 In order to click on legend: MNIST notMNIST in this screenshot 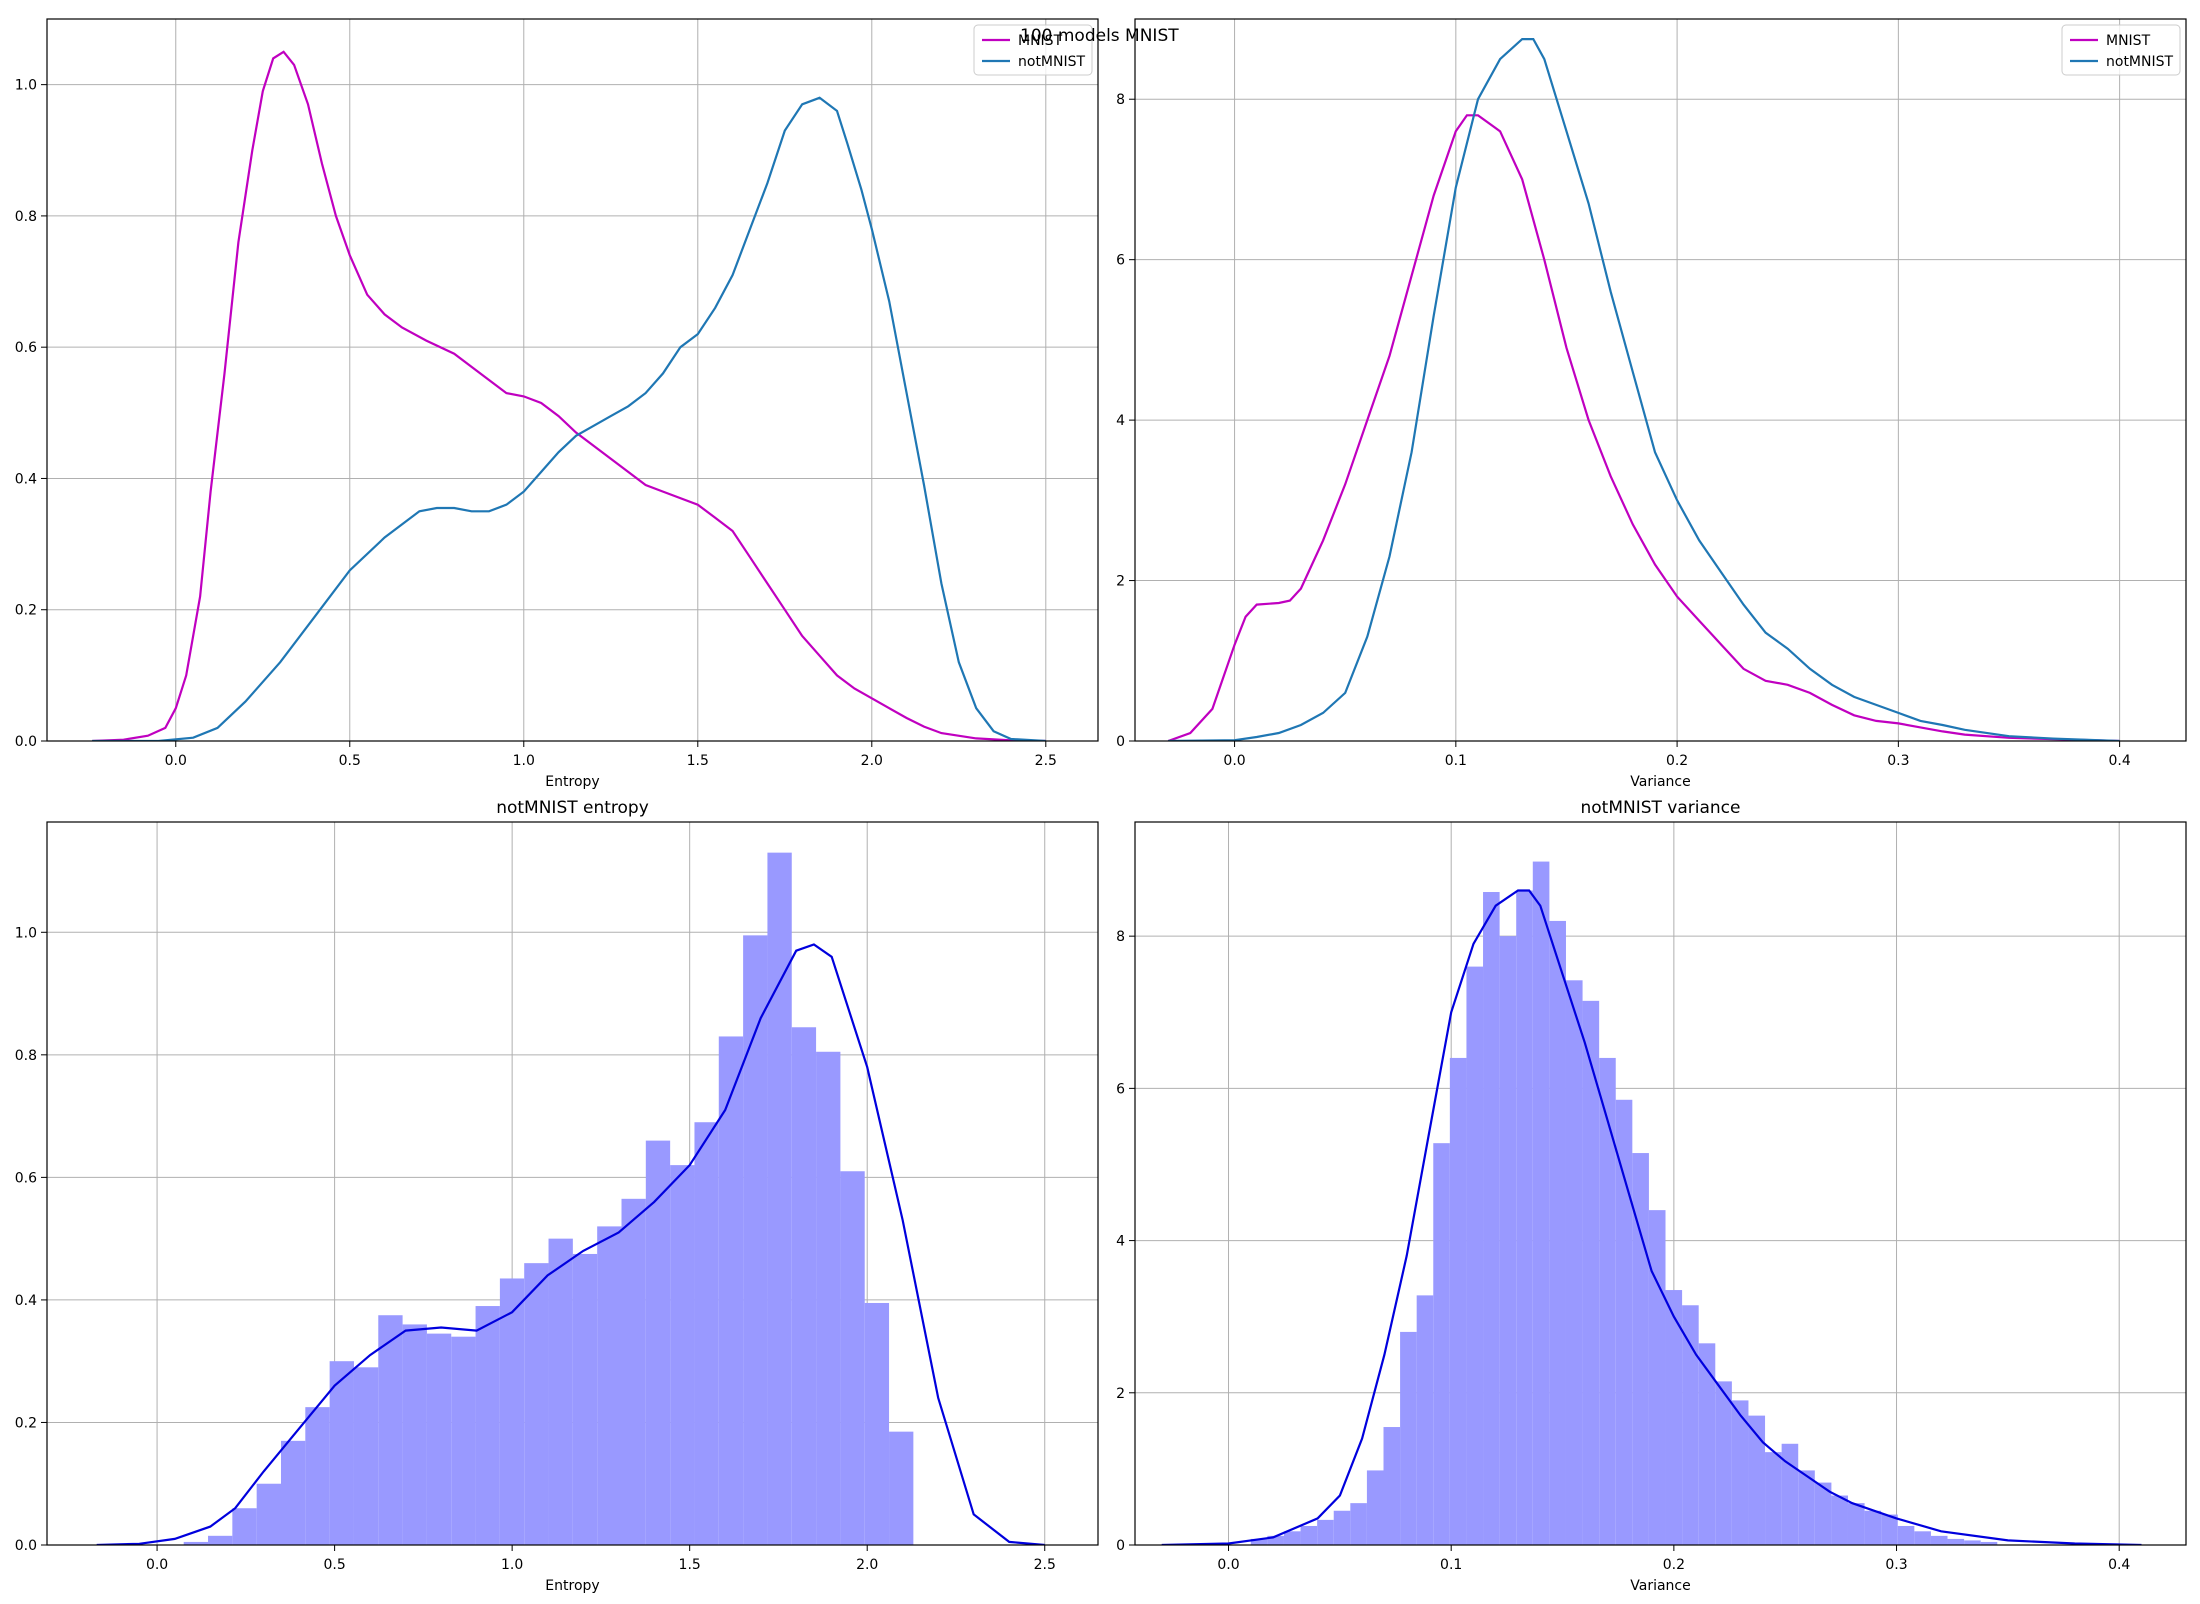, I will do `click(1033, 50)`.